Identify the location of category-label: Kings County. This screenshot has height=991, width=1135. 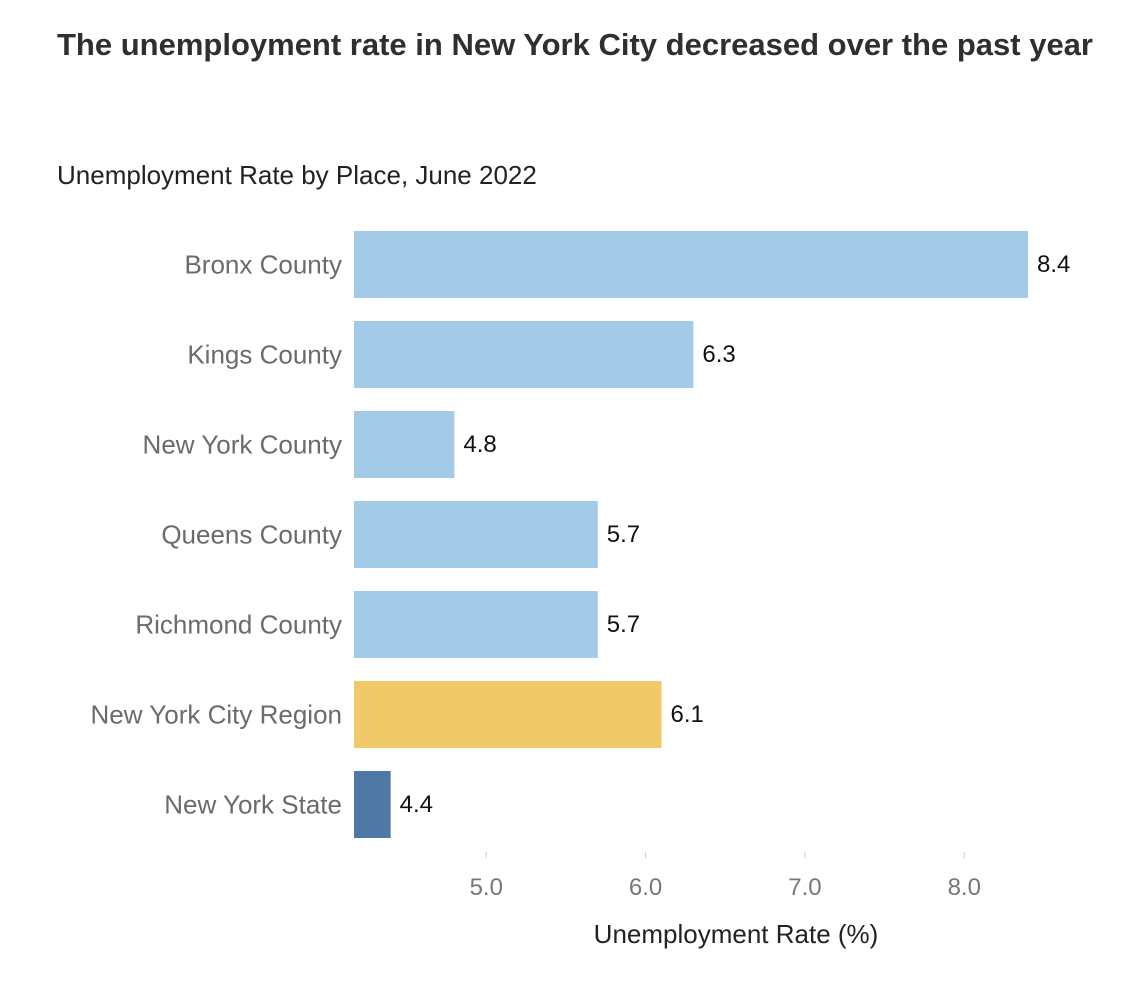
(264, 355).